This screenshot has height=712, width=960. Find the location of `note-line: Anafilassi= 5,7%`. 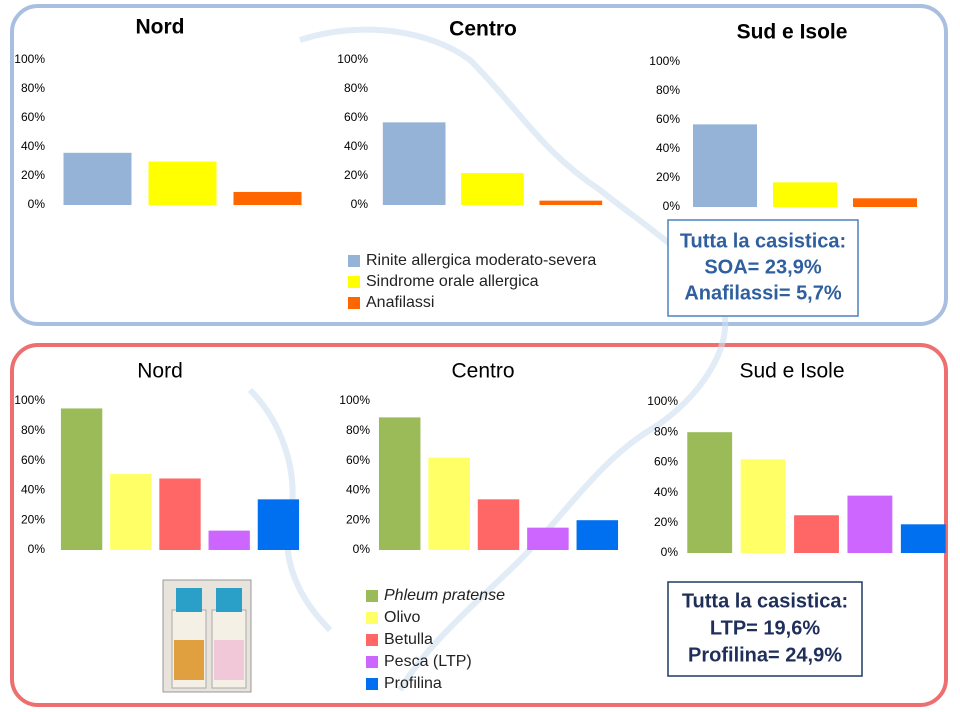

note-line: Anafilassi= 5,7% is located at coordinates (763, 293).